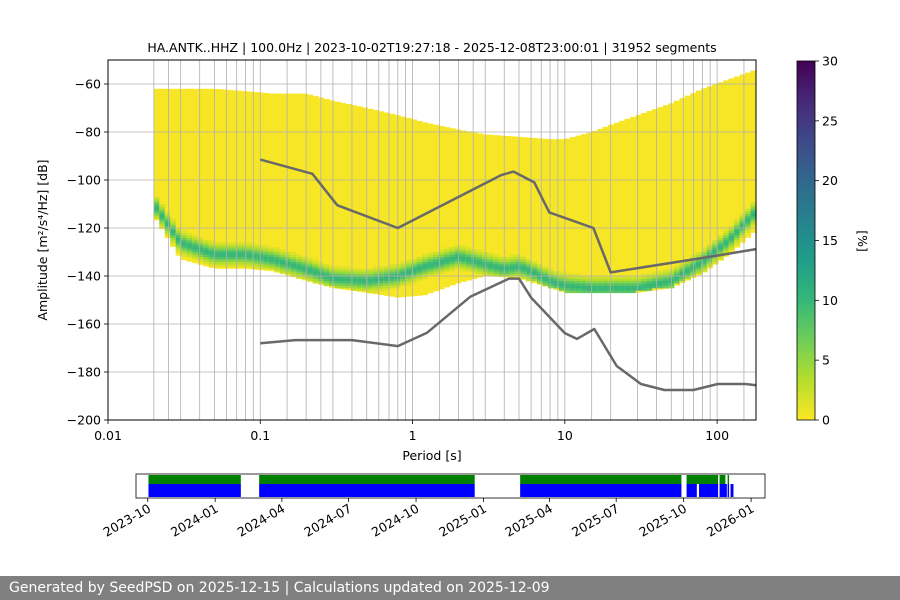  What do you see at coordinates (450, 486) in the screenshot?
I see `timeline-frame` at bounding box center [450, 486].